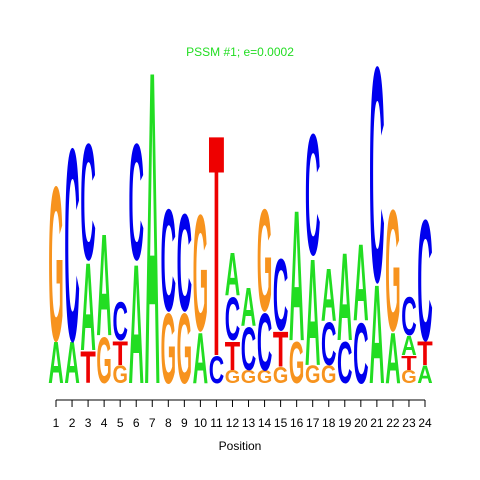 Image resolution: width=480 pixels, height=480 pixels. Describe the element at coordinates (281, 423) in the screenshot. I see `x-tick-label: 15` at that location.